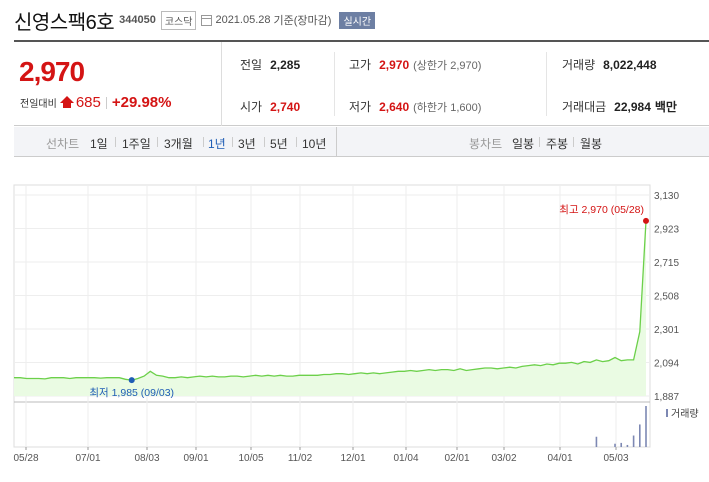 The width and height of the screenshot is (709, 482). Describe the element at coordinates (394, 107) in the screenshot. I see `stat-value: 2,640` at that location.